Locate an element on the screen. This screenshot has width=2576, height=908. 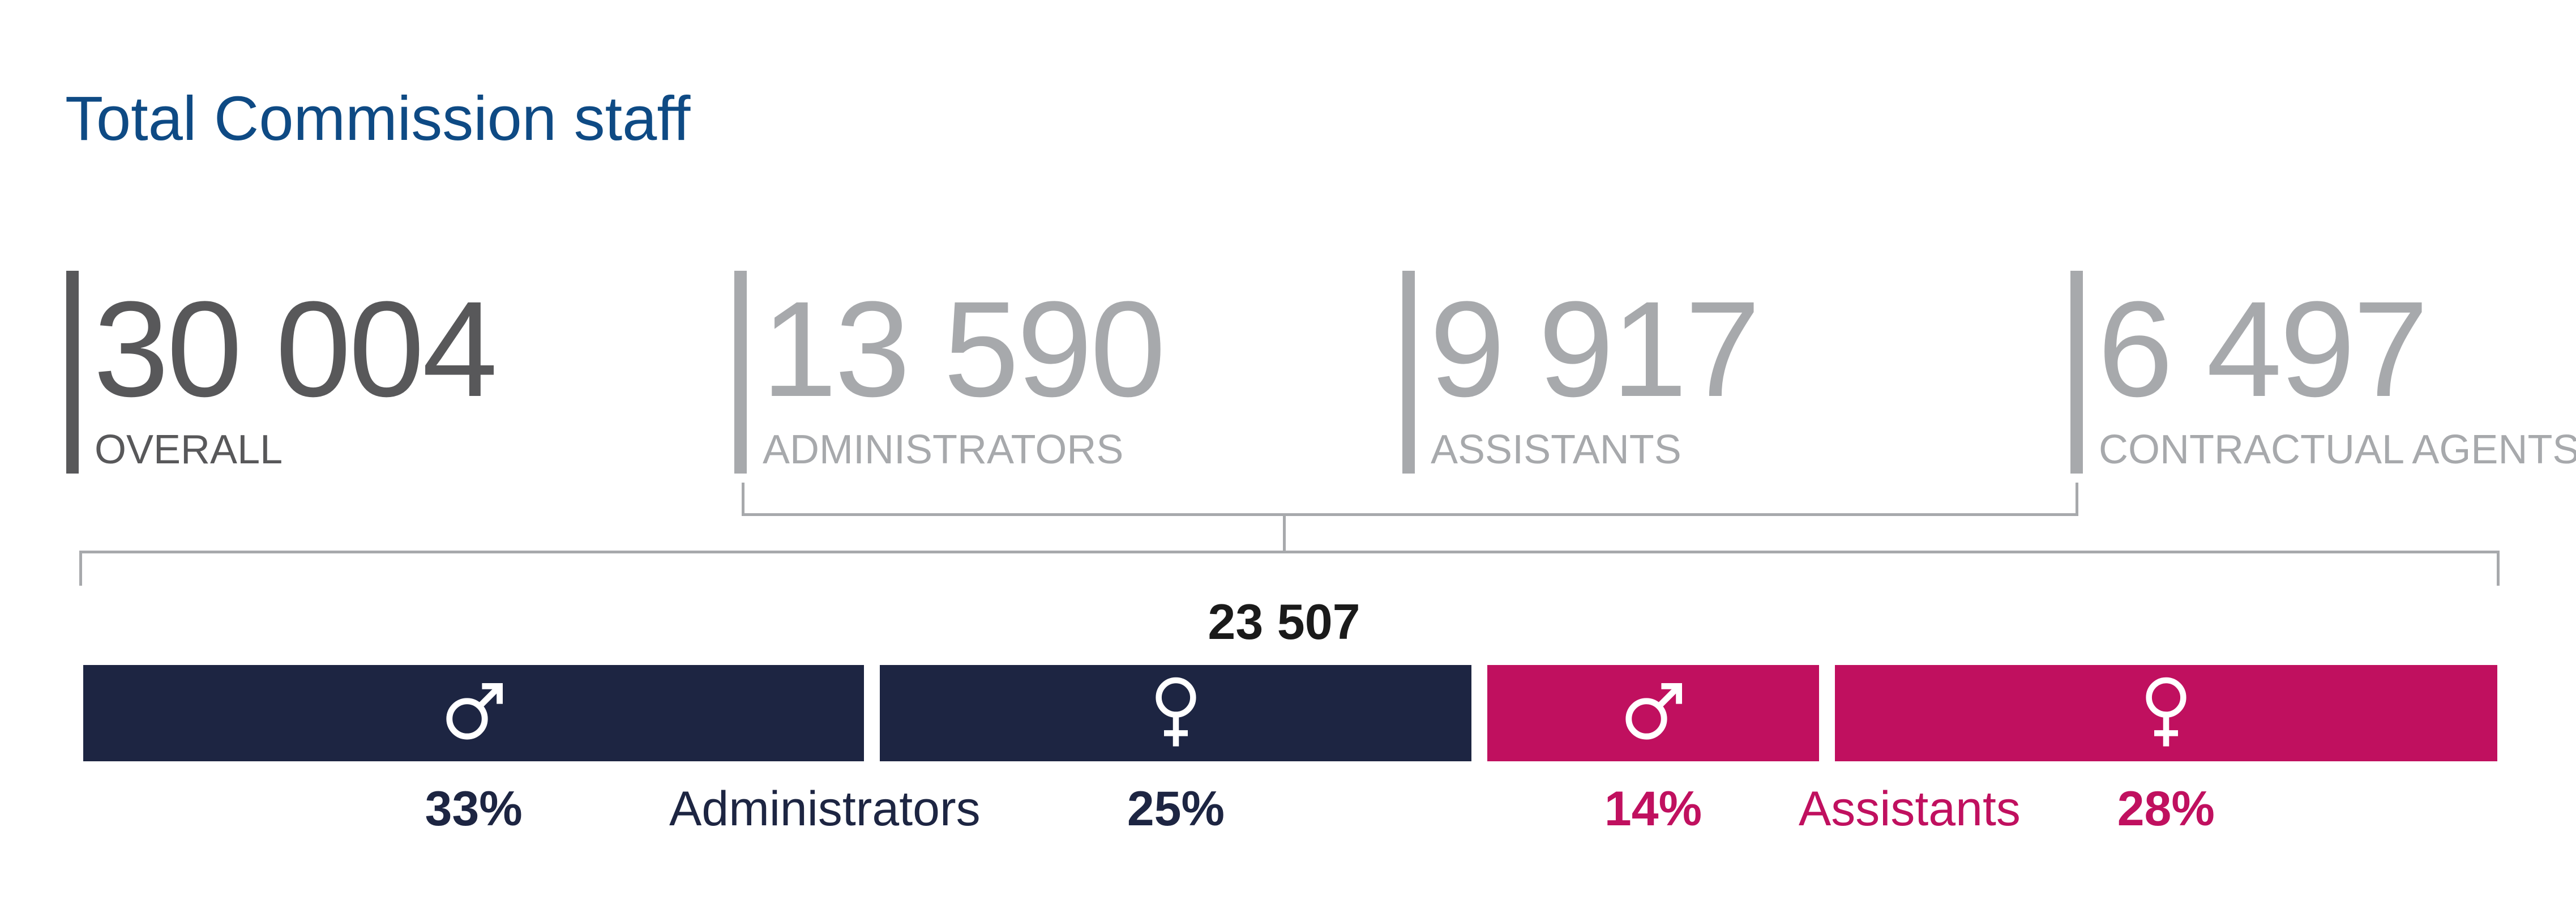
stat-value: 13 590 is located at coordinates (963, 349).